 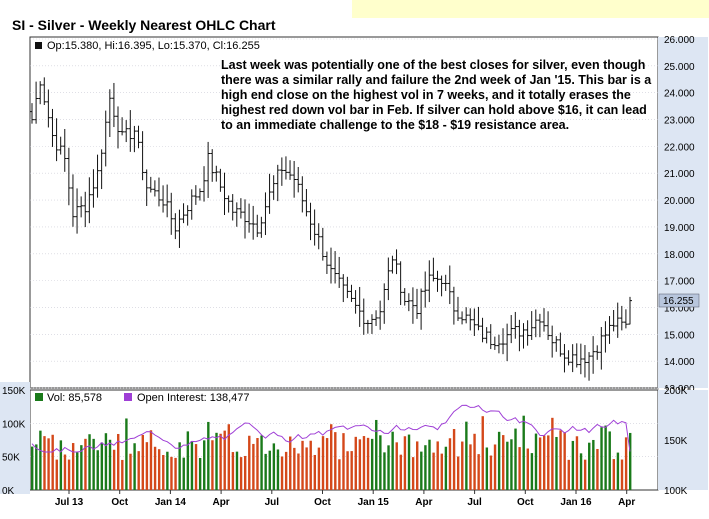 What do you see at coordinates (676, 391) in the screenshot?
I see `oi-tick-label: 200K` at bounding box center [676, 391].